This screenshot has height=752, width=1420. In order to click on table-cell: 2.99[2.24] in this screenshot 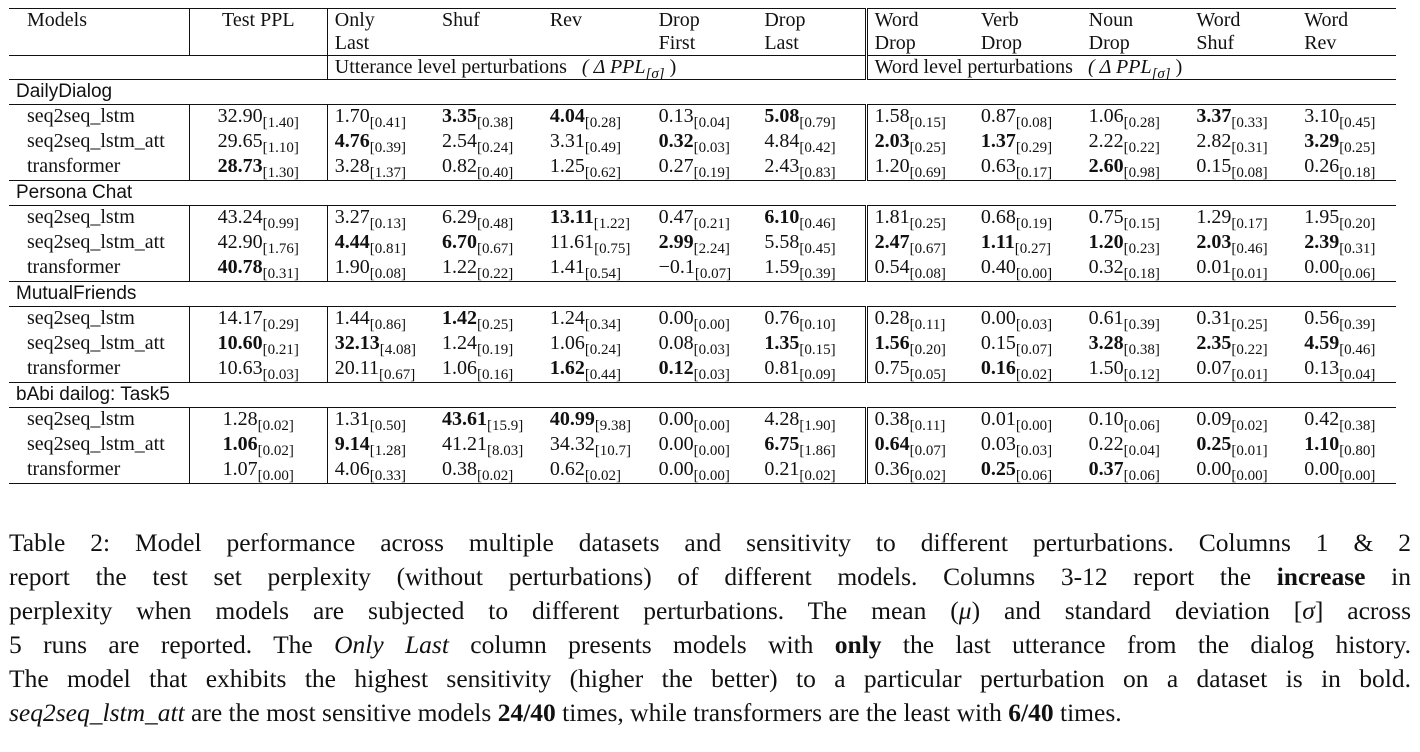, I will do `click(705, 243)`.